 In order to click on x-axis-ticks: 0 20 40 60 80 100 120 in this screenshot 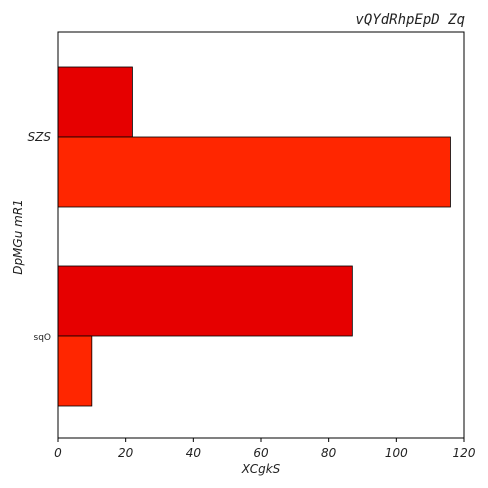, I will do `click(265, 449)`.